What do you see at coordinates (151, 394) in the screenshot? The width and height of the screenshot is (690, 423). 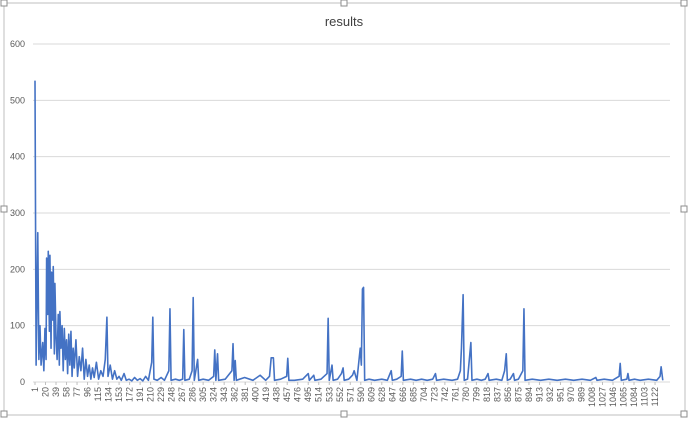 I see `x-tick-label: 210` at bounding box center [151, 394].